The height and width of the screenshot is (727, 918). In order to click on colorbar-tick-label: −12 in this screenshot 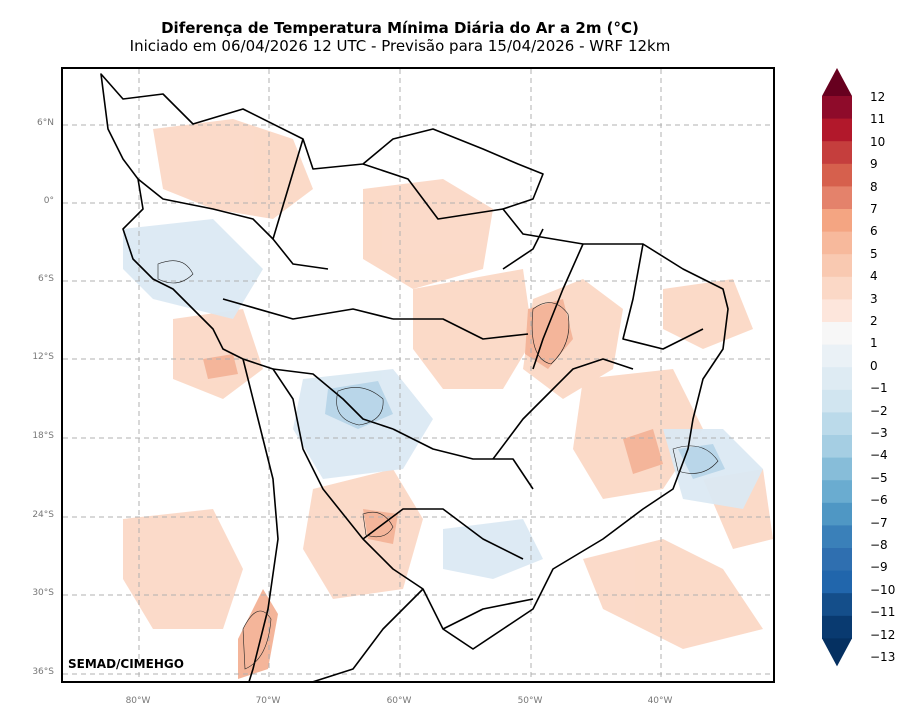, I will do `click(883, 634)`.